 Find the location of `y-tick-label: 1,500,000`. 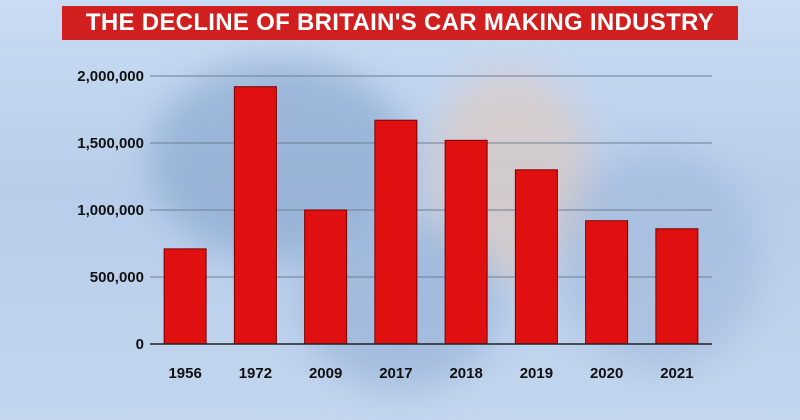

y-tick-label: 1,500,000 is located at coordinates (110, 143).